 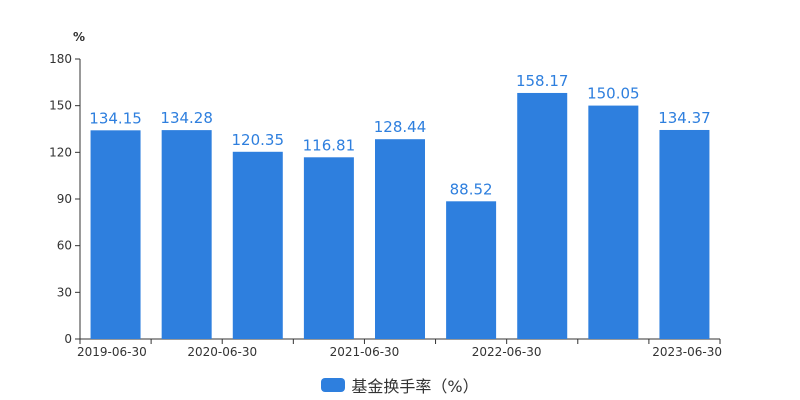 What do you see at coordinates (613, 94) in the screenshot?
I see `bar-value-label: 150.05` at bounding box center [613, 94].